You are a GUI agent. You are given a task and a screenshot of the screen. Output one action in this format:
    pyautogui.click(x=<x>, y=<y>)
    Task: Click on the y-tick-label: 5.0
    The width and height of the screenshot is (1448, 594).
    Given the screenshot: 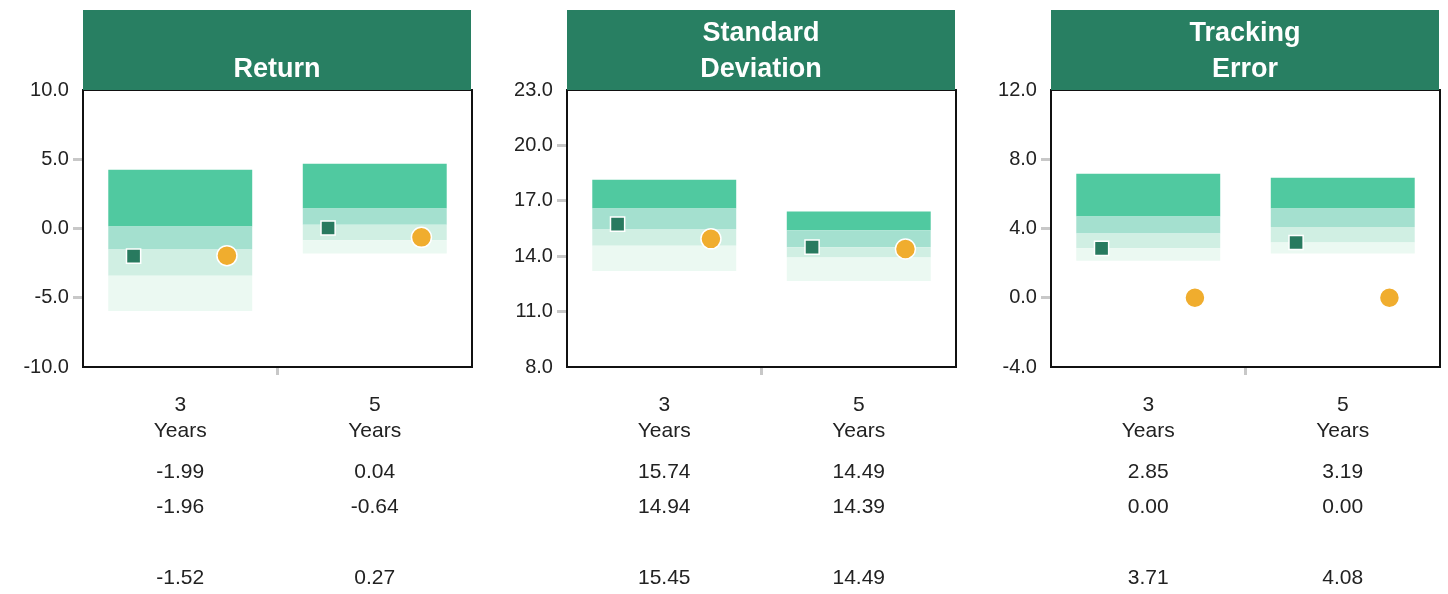 What is the action you would take?
    pyautogui.click(x=55, y=157)
    